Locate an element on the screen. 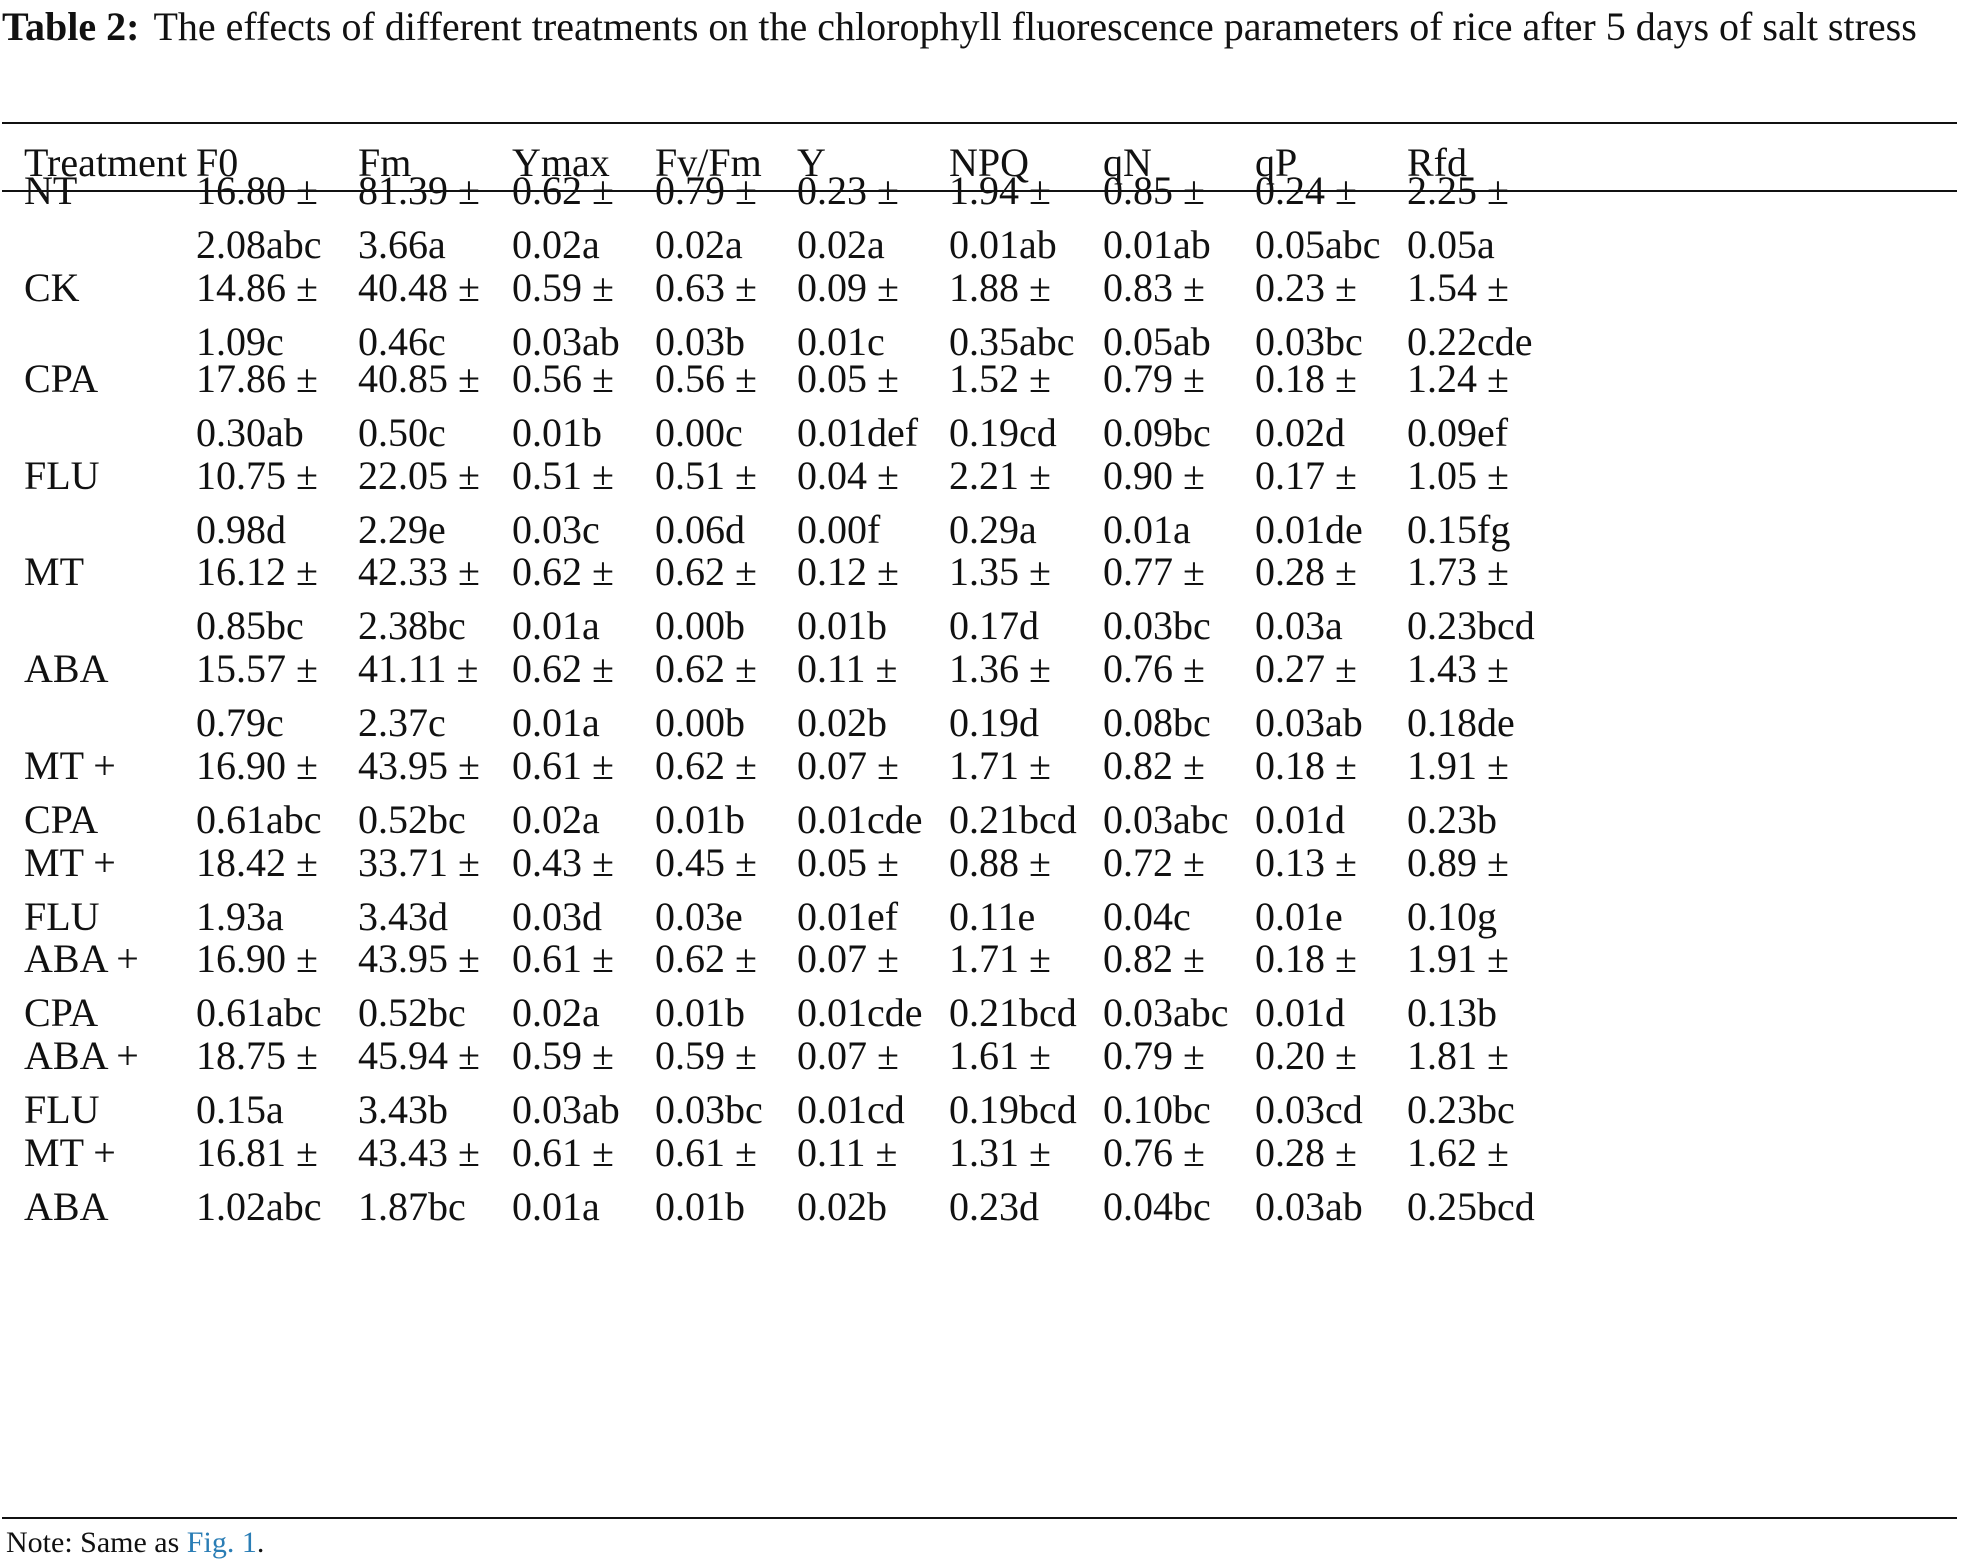  sd-value: 0.25bcd is located at coordinates (1471, 1206).